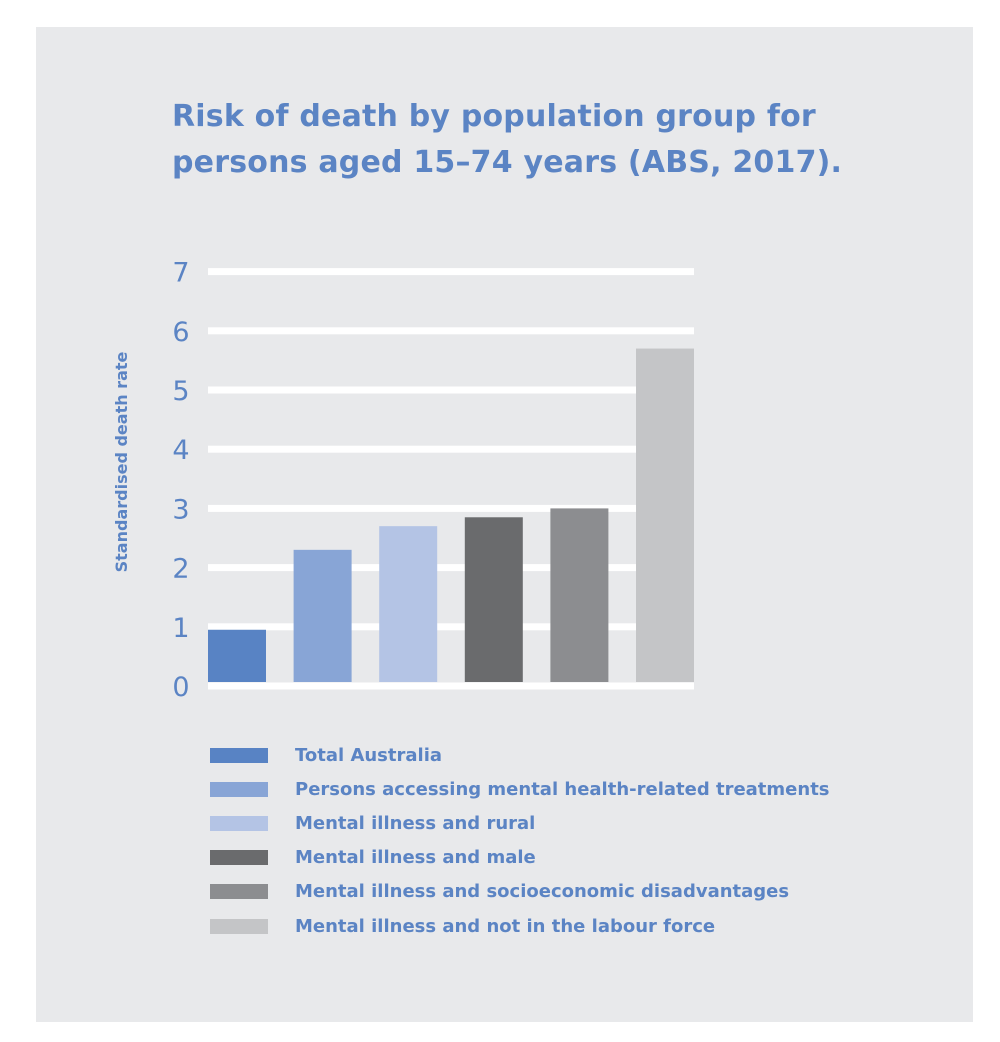 This screenshot has width=1000, height=1042. I want to click on chart-title-line-2: persons aged 15–74 years (ABS, 2017)., so click(507, 162).